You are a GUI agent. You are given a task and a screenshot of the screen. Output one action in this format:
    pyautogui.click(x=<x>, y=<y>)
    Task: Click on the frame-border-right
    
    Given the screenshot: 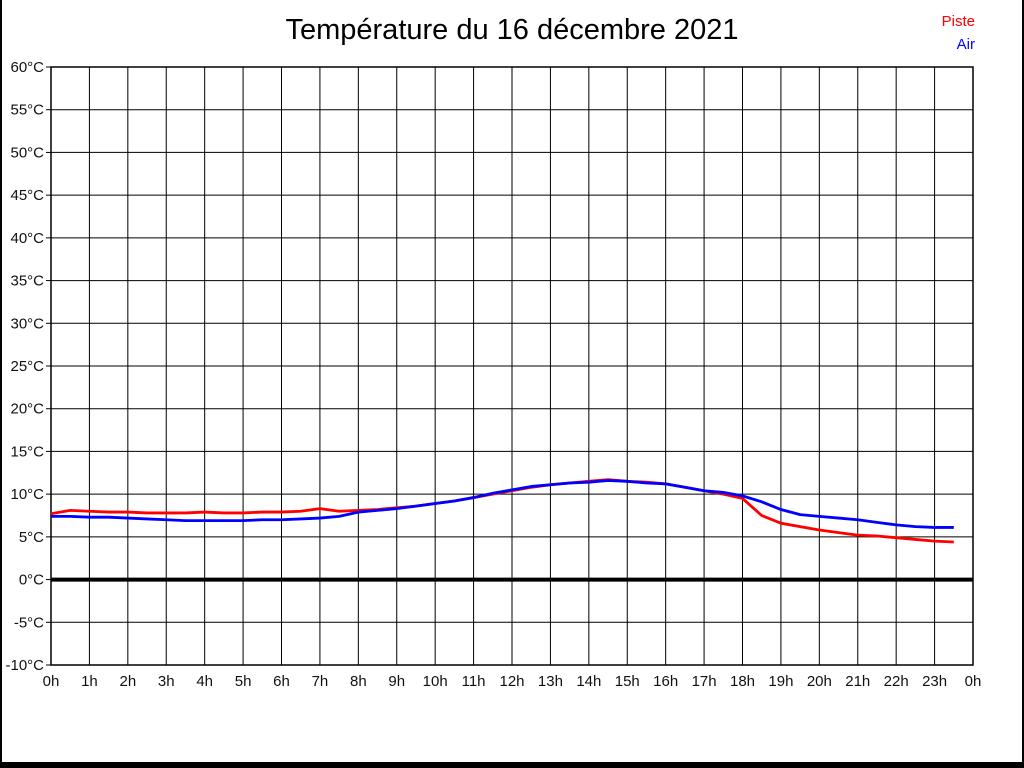 What is the action you would take?
    pyautogui.click(x=1023, y=384)
    